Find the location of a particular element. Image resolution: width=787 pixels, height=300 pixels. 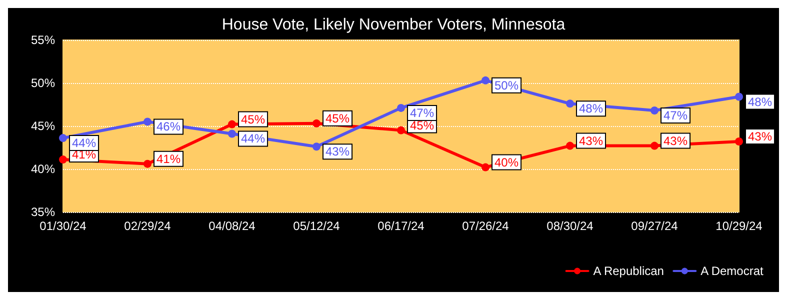

x-tick-label: 07/26/24 is located at coordinates (486, 226).